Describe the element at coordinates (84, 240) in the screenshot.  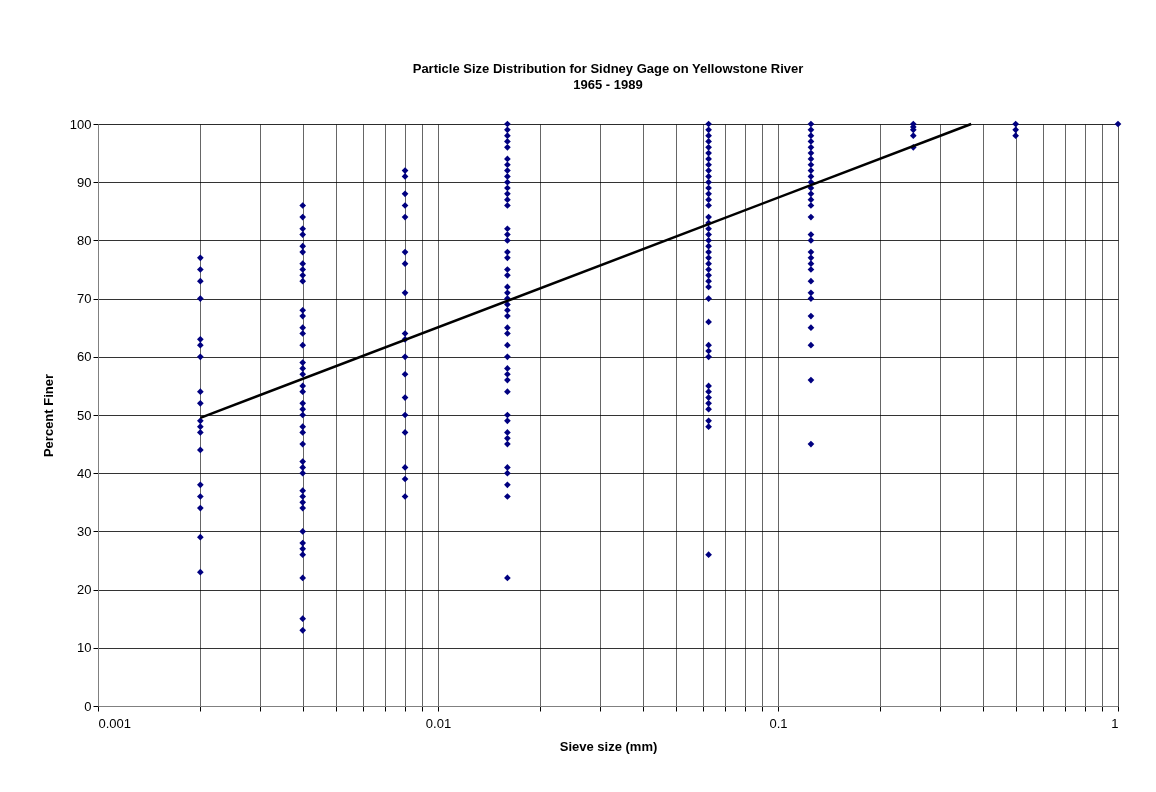
I see `y-tick-label: 80` at that location.